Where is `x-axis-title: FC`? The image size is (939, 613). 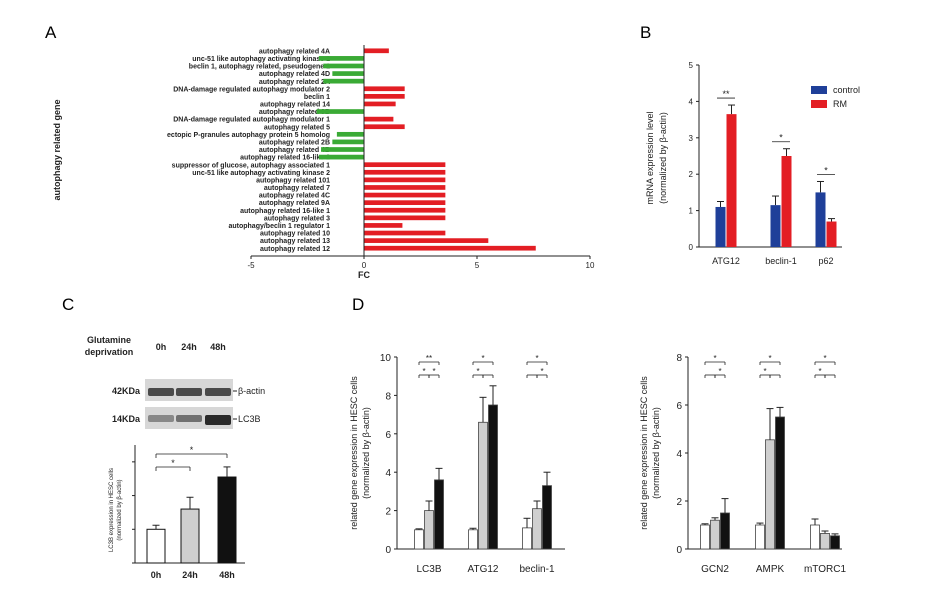
x-axis-title: FC is located at coordinates (364, 275).